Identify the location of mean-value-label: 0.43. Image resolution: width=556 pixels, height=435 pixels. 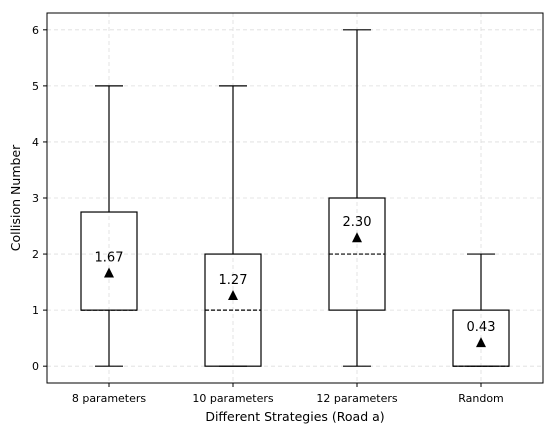
(481, 327).